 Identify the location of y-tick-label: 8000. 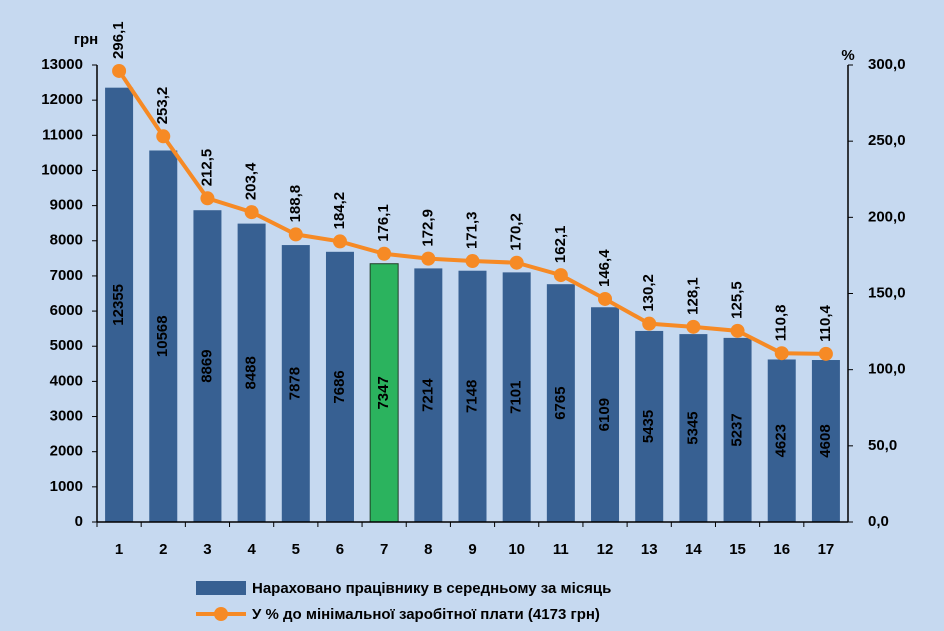
(66, 240).